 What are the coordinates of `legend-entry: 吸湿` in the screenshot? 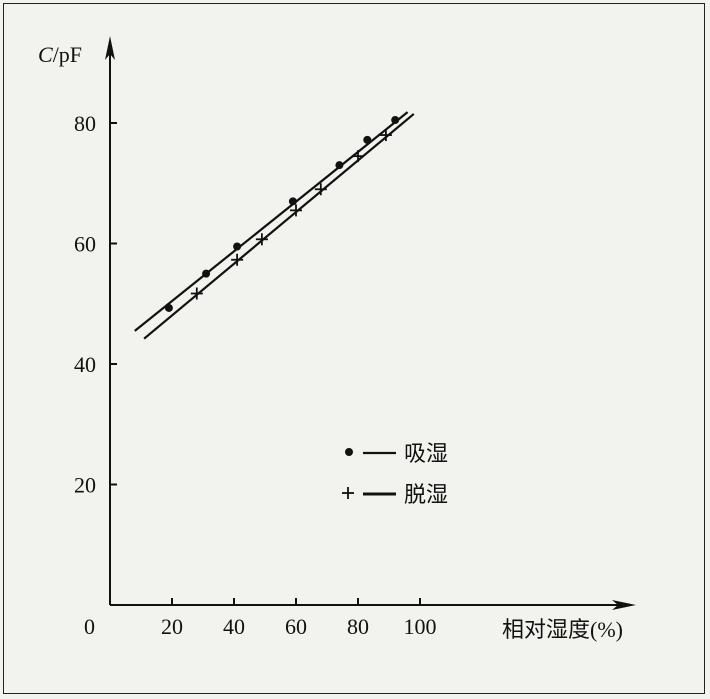 It's located at (396, 454).